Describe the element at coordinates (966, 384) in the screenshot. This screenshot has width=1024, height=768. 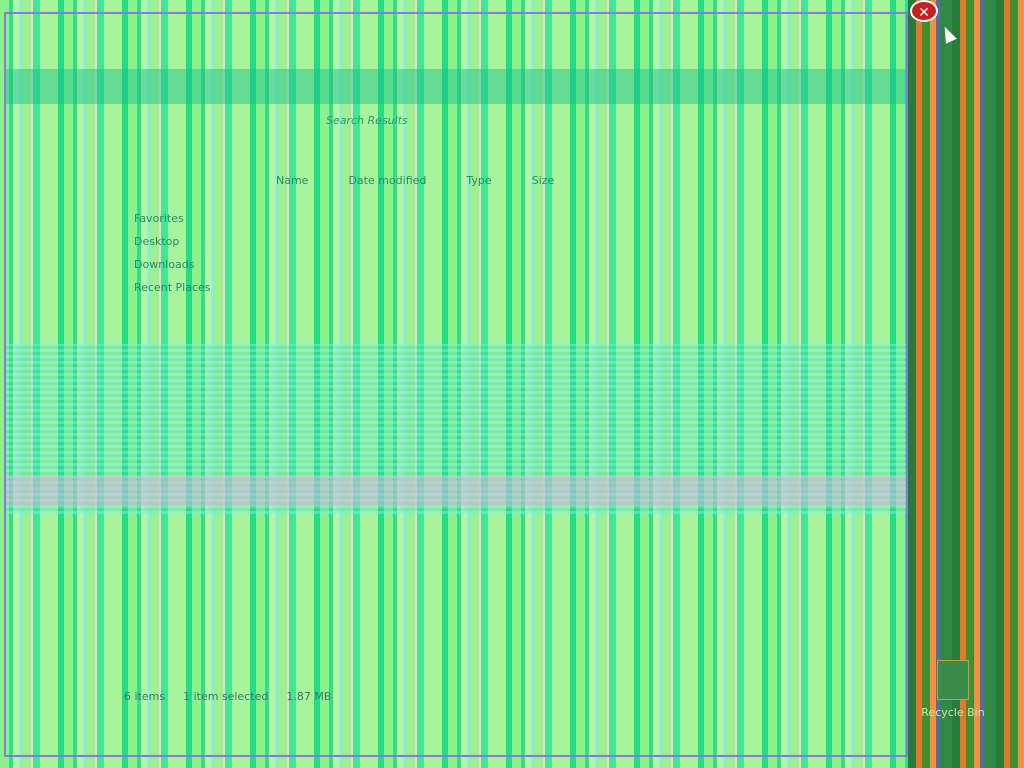
I see `desktop-background` at that location.